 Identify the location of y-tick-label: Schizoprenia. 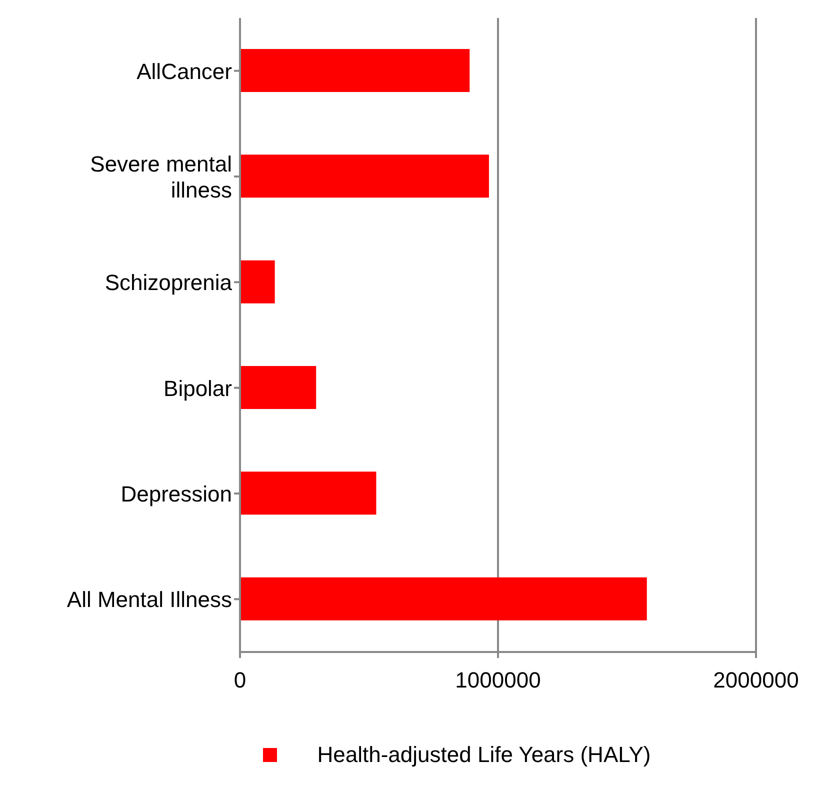
(168, 282).